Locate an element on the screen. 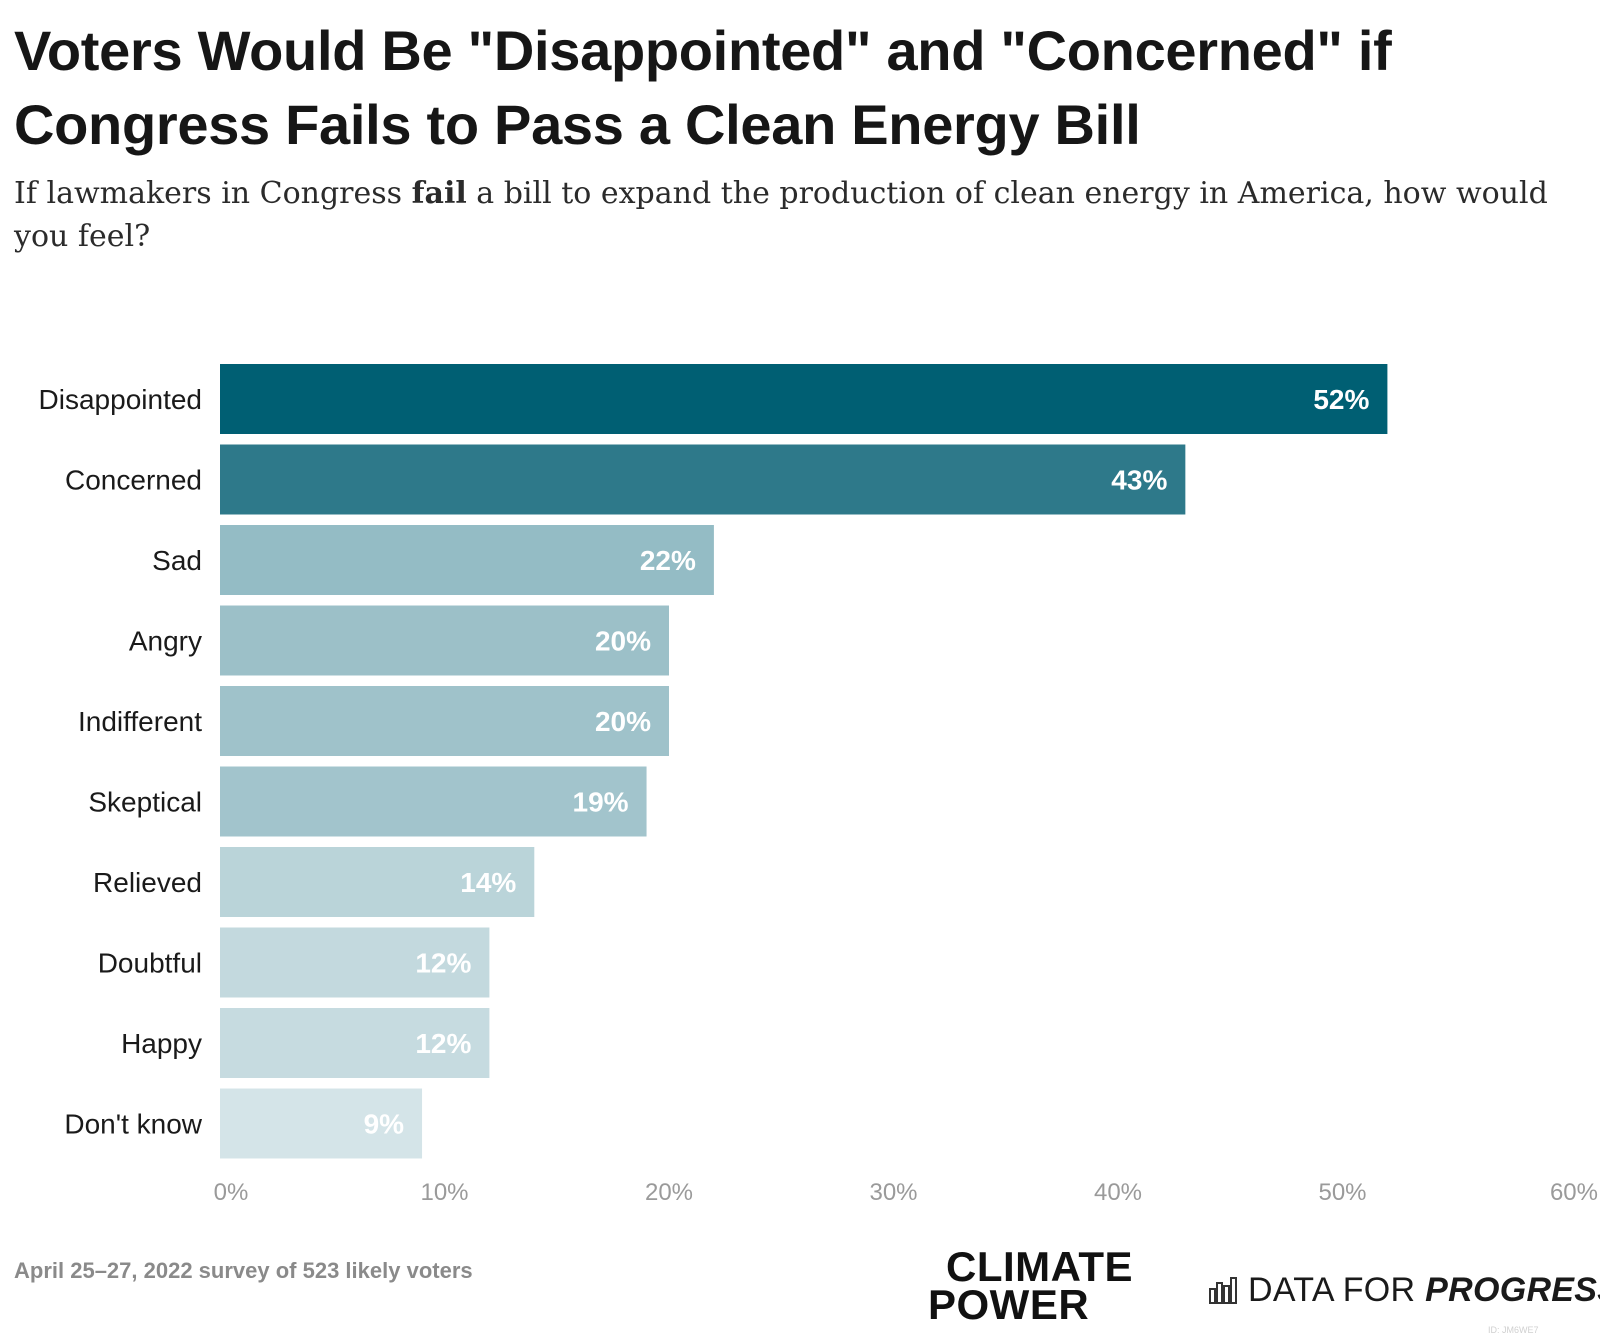  data-label: 22% is located at coordinates (668, 560).